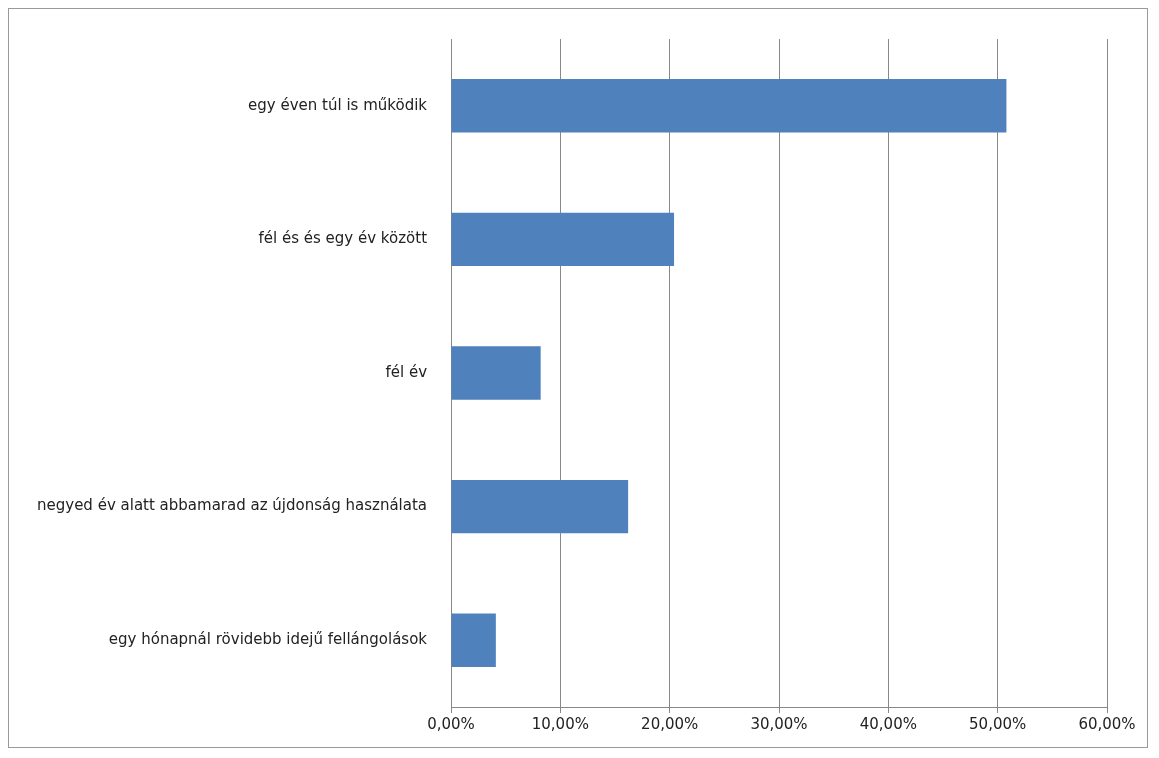 The image size is (1159, 758). What do you see at coordinates (232, 505) in the screenshot?
I see `y-tick-label: negyed év alatt abbamarad az újdonság használata` at bounding box center [232, 505].